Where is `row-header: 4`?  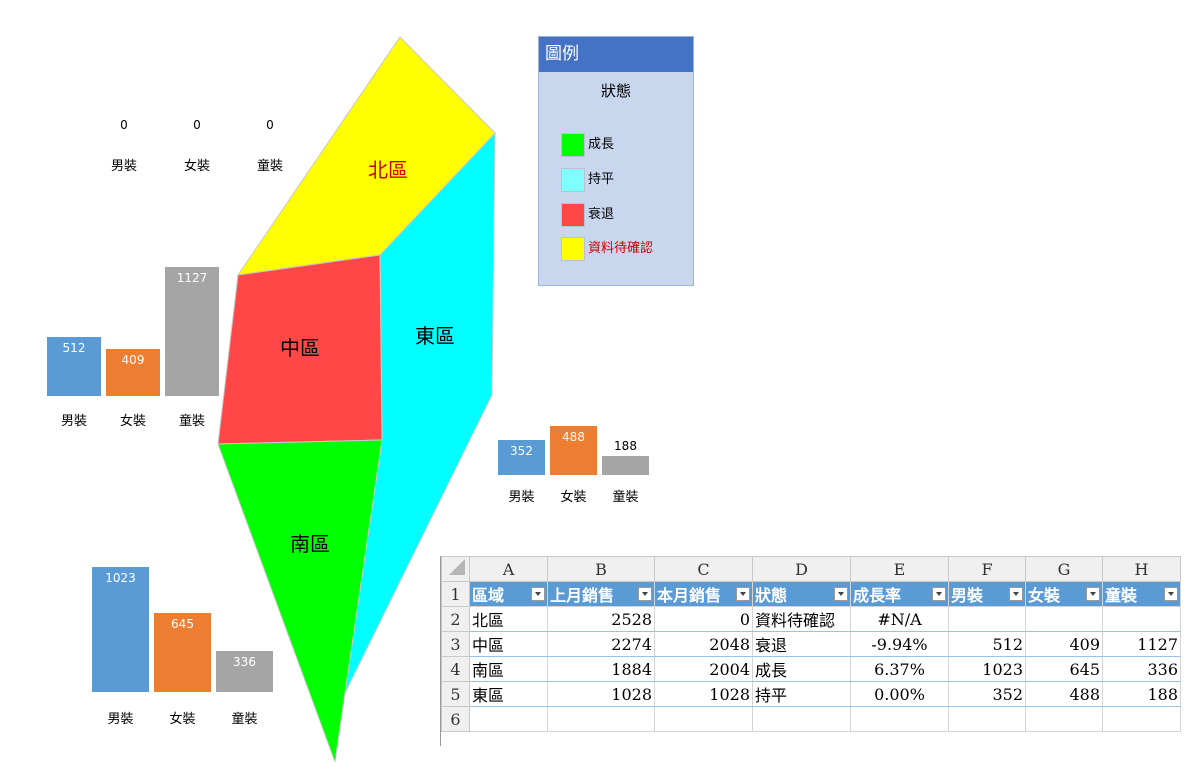
row-header: 4 is located at coordinates (455, 669).